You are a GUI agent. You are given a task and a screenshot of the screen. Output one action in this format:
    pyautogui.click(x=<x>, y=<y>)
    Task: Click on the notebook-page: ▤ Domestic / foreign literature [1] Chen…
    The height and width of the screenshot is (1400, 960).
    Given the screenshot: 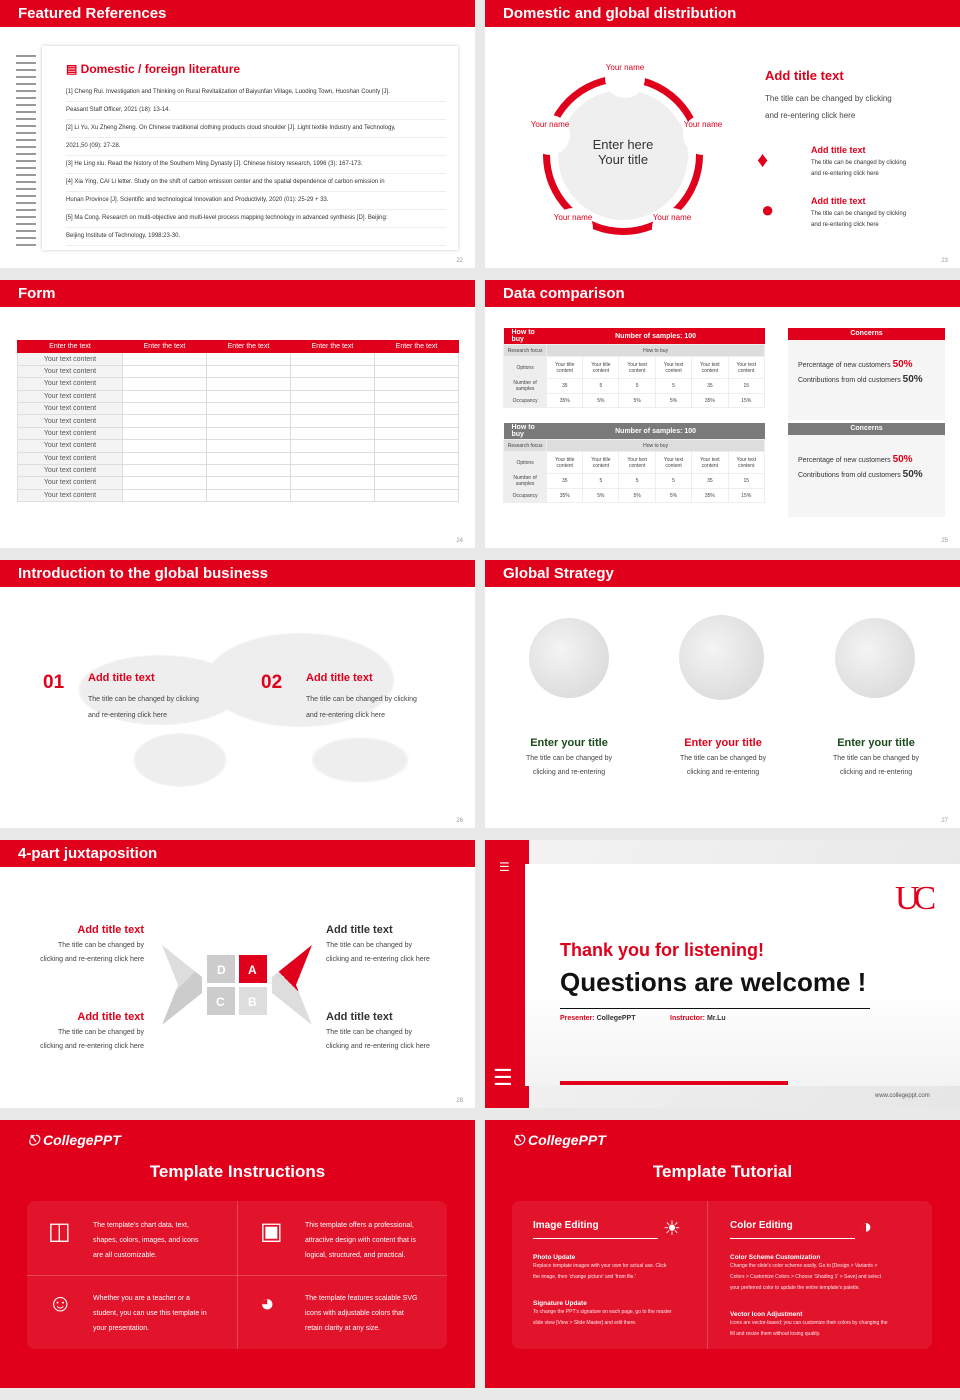 What is the action you would take?
    pyautogui.click(x=250, y=148)
    